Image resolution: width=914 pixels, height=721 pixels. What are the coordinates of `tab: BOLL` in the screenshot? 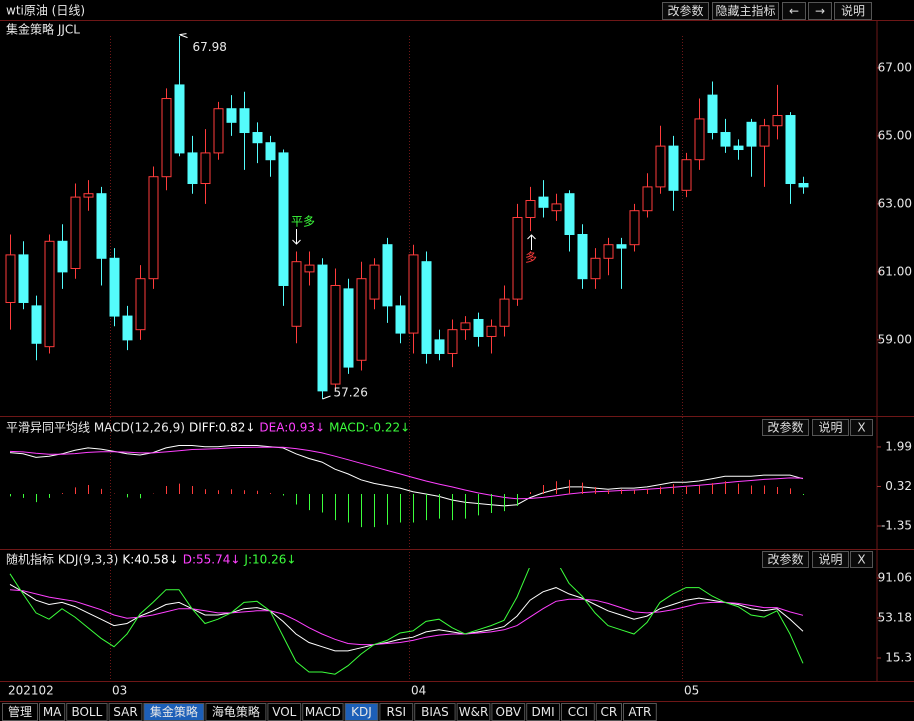 It's located at (87, 712).